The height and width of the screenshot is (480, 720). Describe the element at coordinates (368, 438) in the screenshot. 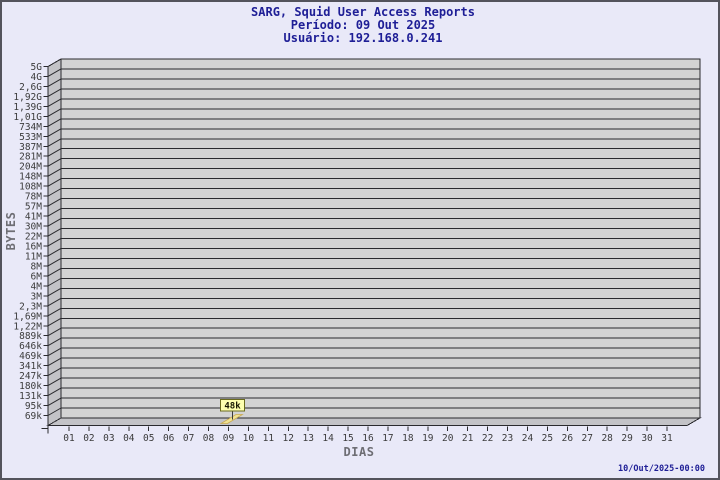

I see `x-tick-label: 16` at that location.